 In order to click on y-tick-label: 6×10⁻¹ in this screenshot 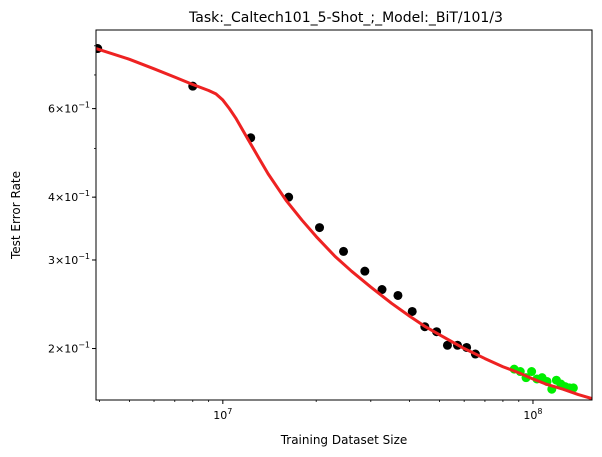, I will do `click(69, 108)`.